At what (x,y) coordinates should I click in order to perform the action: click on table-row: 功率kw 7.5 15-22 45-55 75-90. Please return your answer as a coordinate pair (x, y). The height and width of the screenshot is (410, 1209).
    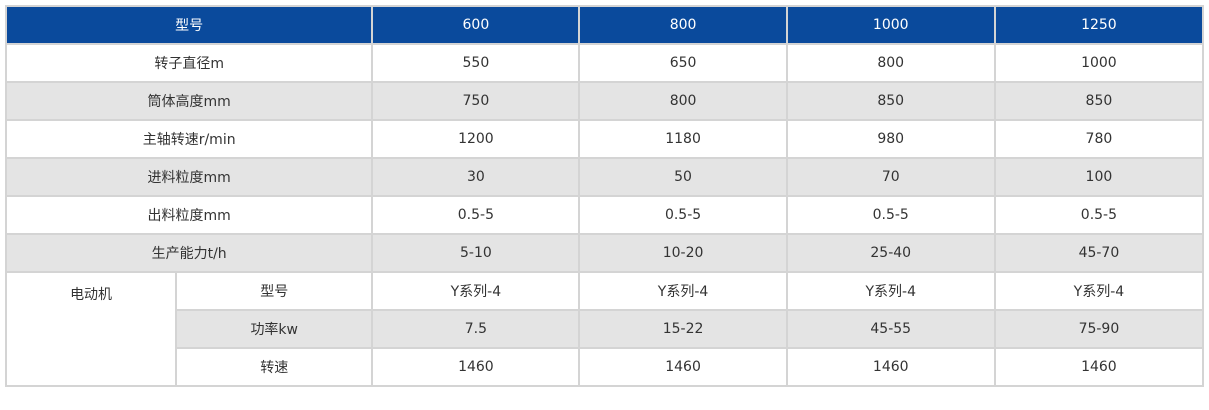
    Looking at the image, I should click on (605, 329).